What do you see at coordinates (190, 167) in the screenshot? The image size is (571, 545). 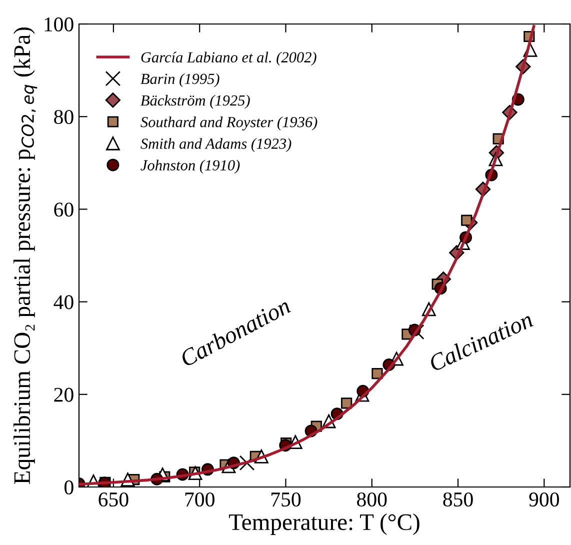 I see `legend-label: Johnston (1910)` at bounding box center [190, 167].